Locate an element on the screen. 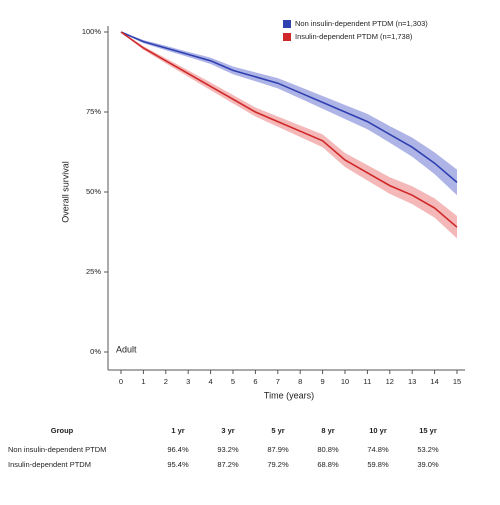  table-header: 15 yr is located at coordinates (428, 430).